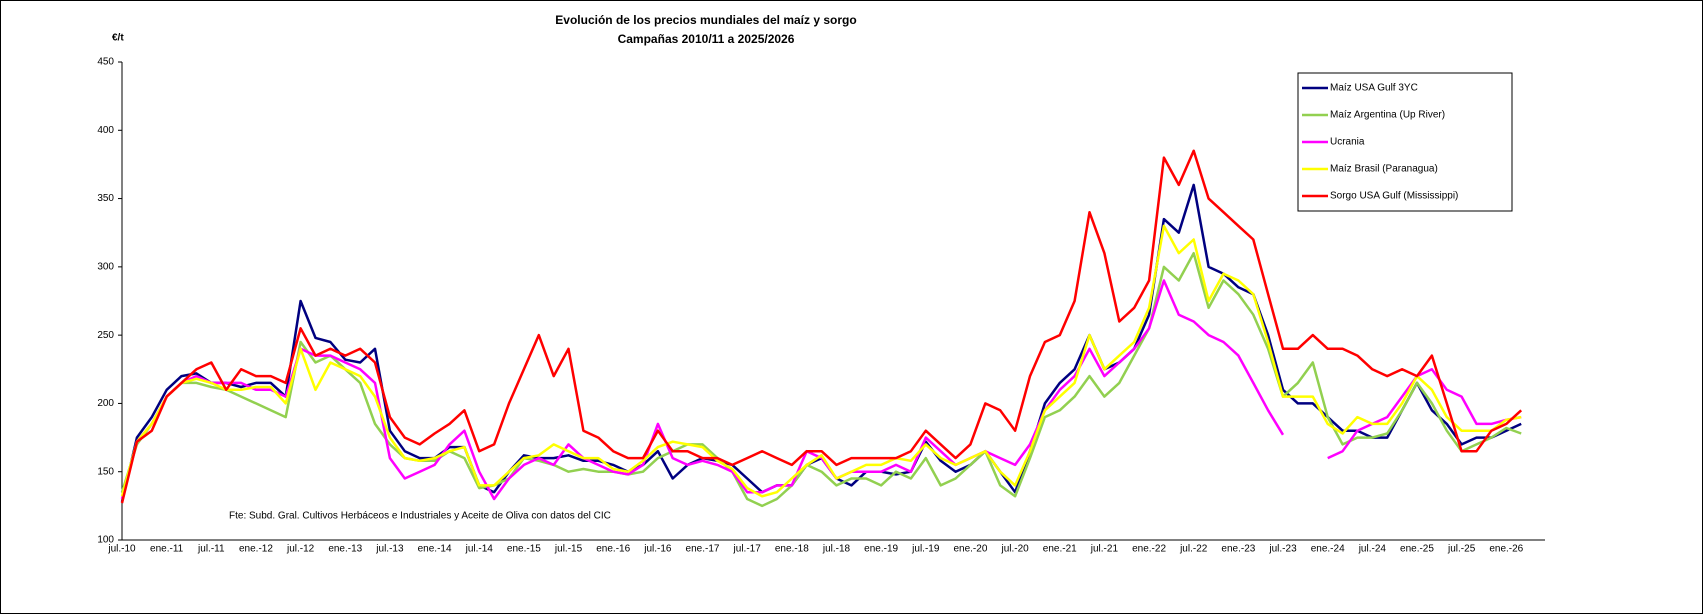  Describe the element at coordinates (105, 335) in the screenshot. I see `y-tick-label: 250` at that location.